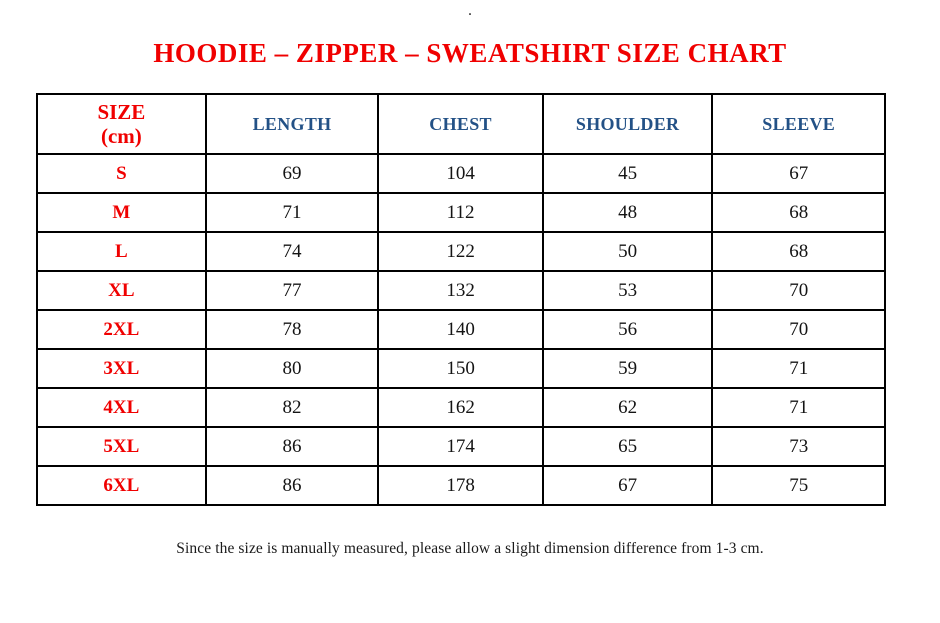  What do you see at coordinates (292, 212) in the screenshot?
I see `length-cell: 71` at bounding box center [292, 212].